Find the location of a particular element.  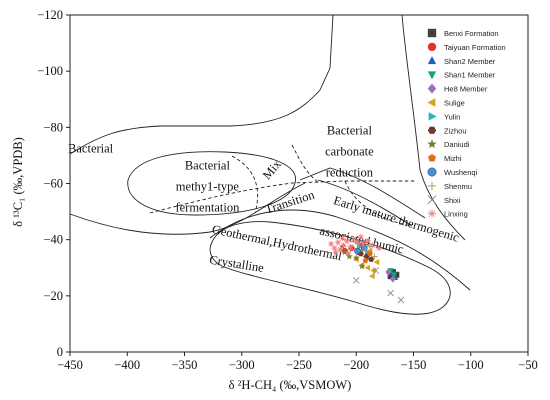

carbonate-split-dashed is located at coordinates (378, 203).